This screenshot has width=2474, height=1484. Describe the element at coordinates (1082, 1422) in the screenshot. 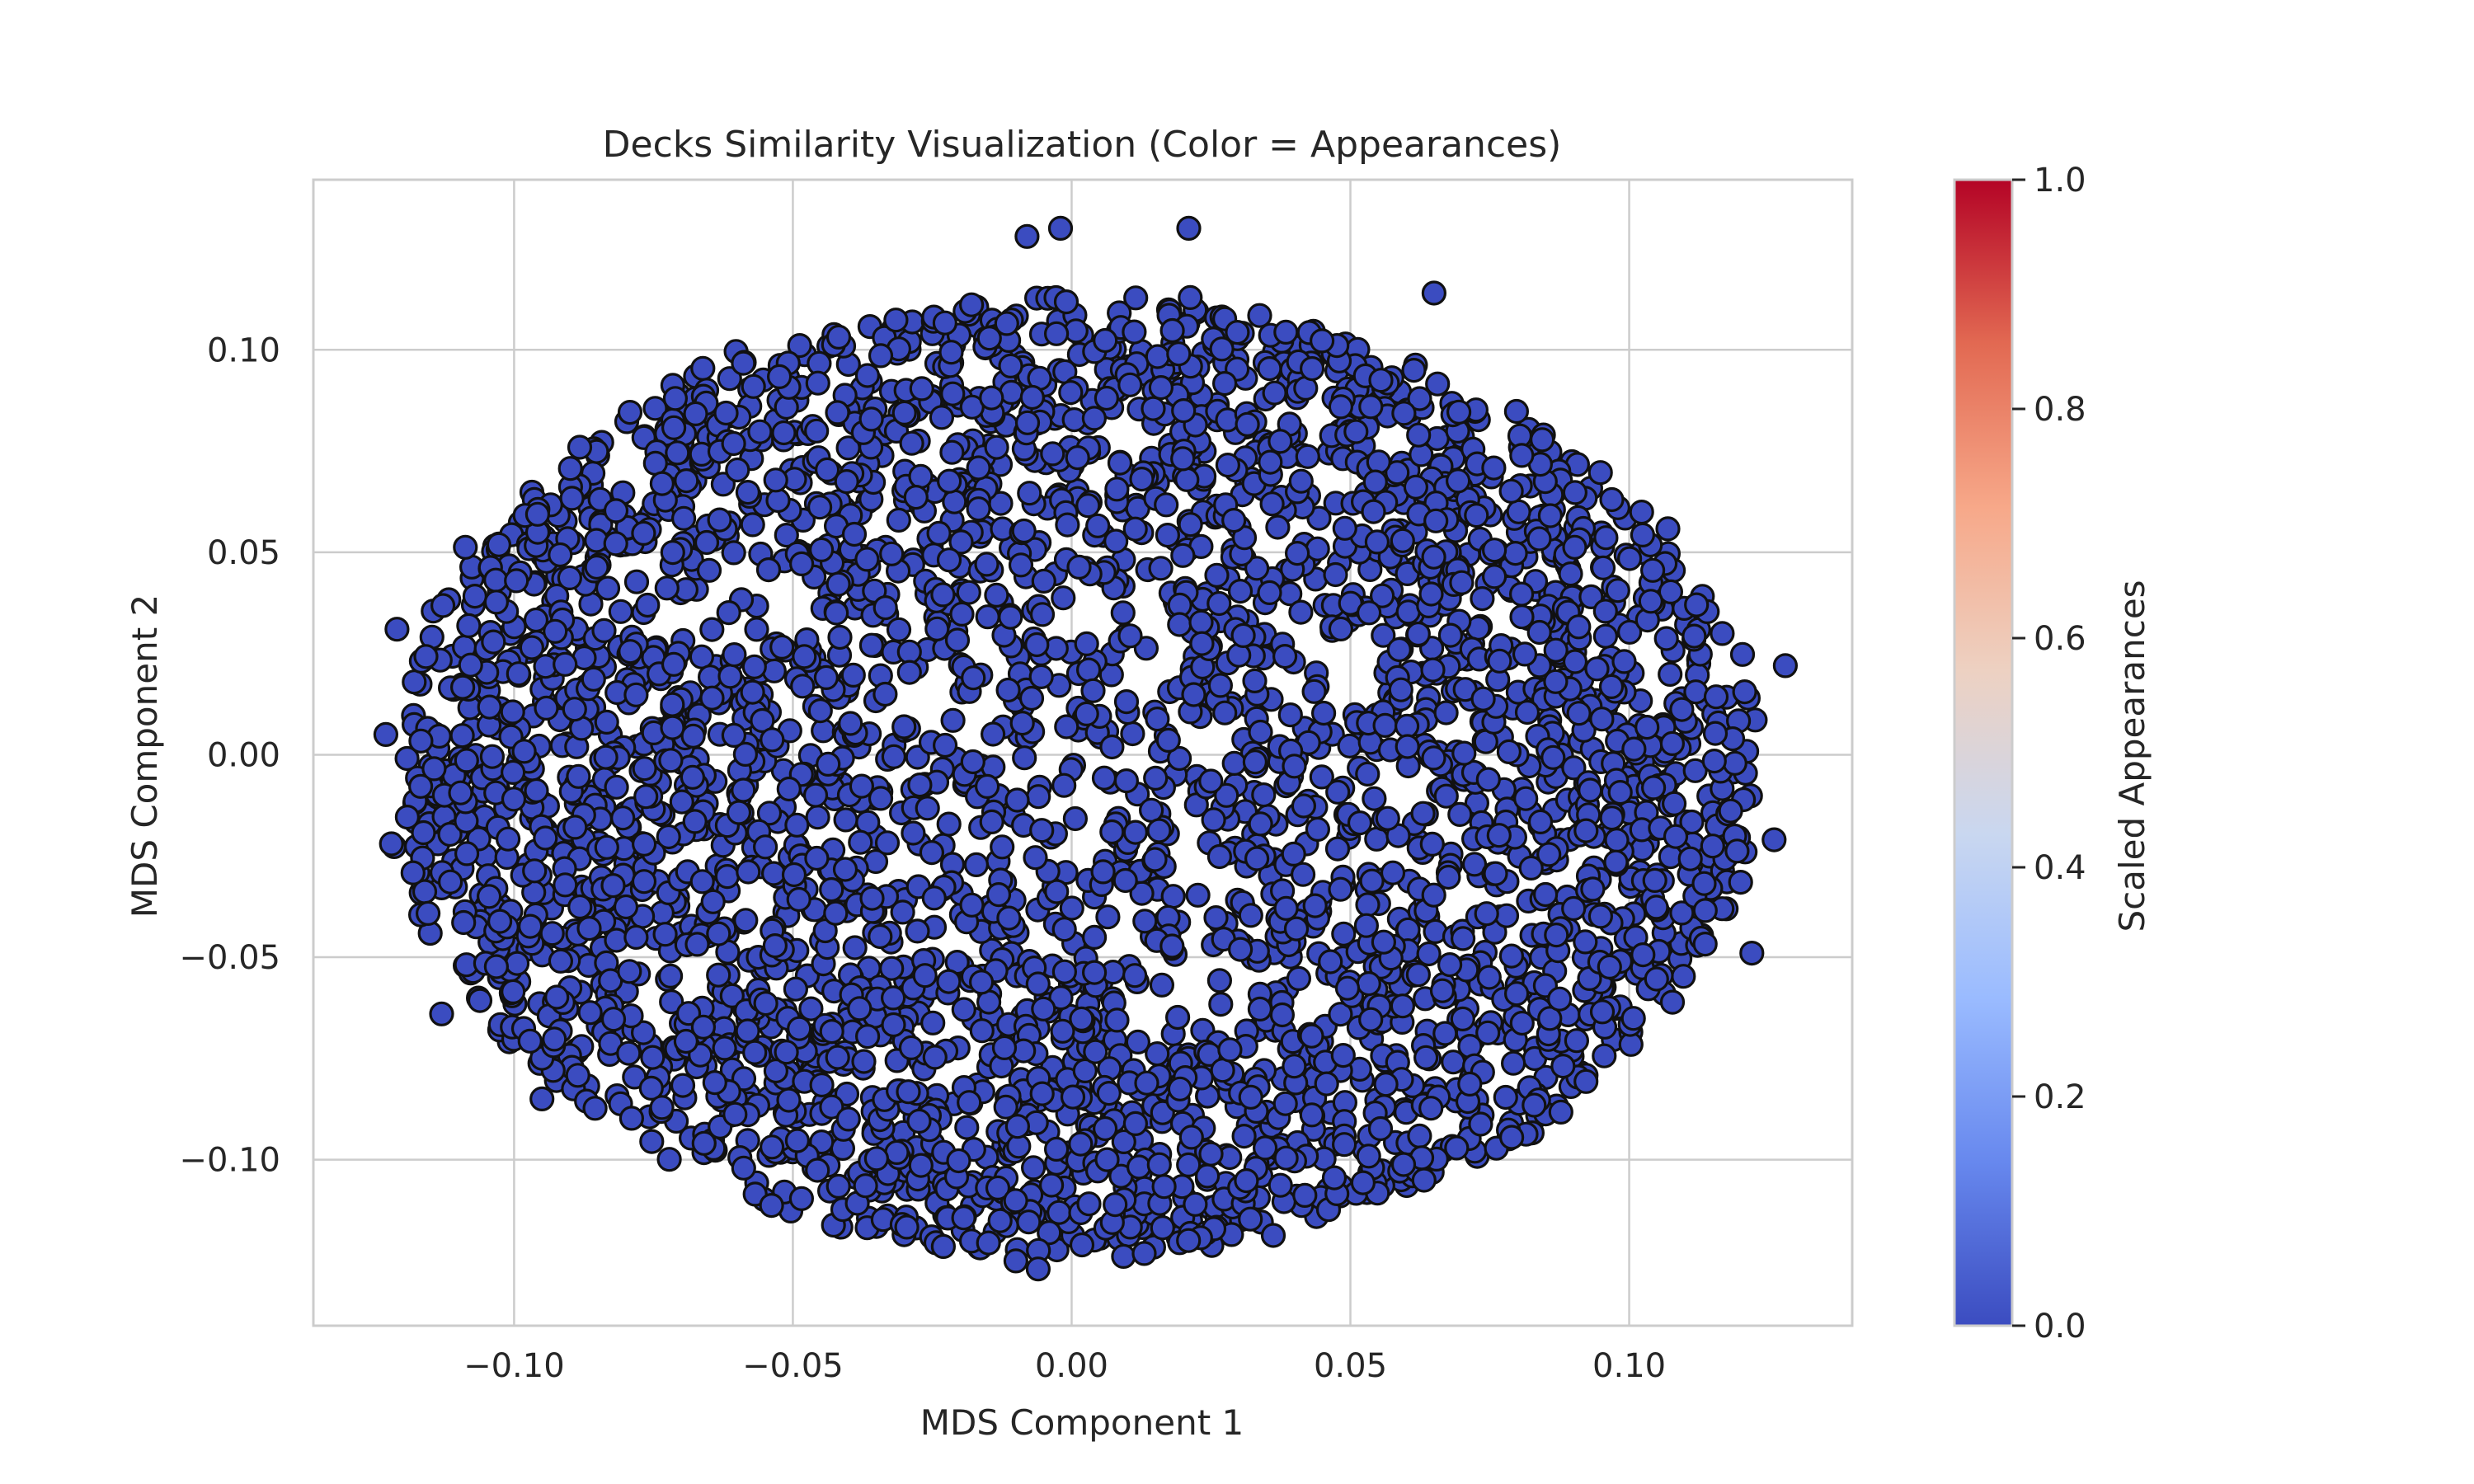

I see `x-axis-label: MDS Component 1` at that location.